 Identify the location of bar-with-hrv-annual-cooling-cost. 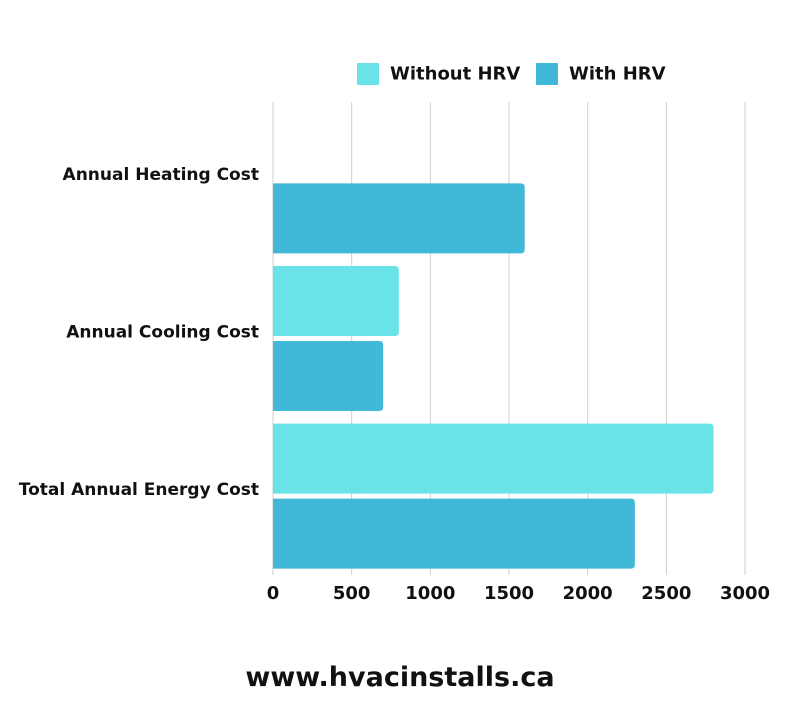
(328, 376).